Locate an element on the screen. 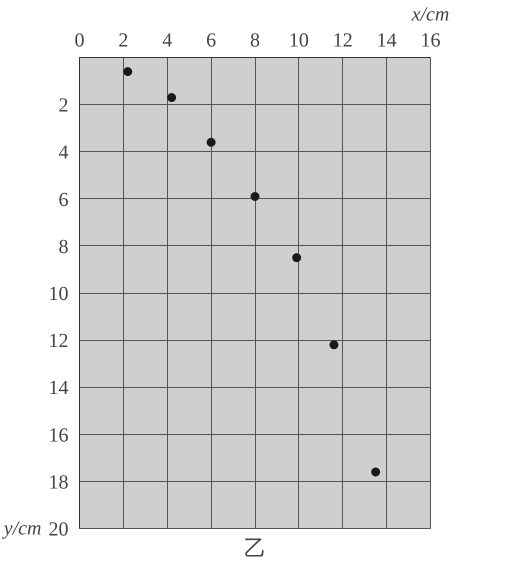 This screenshot has height=570, width=513. x-tick-label: 14 is located at coordinates (386, 41).